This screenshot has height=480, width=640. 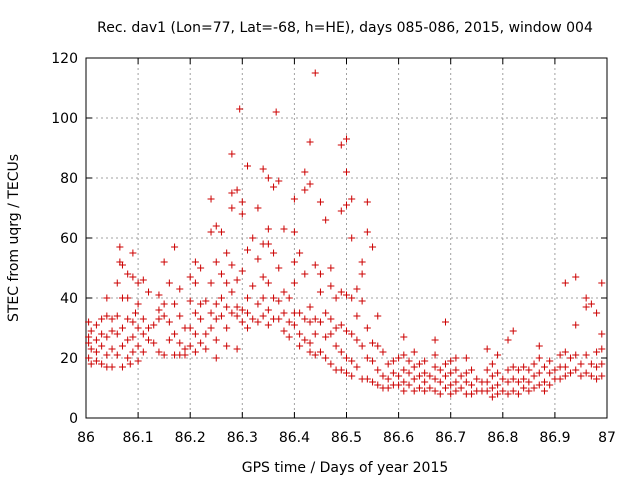 What do you see at coordinates (607, 438) in the screenshot?
I see `x-tick-label: 87` at bounding box center [607, 438].